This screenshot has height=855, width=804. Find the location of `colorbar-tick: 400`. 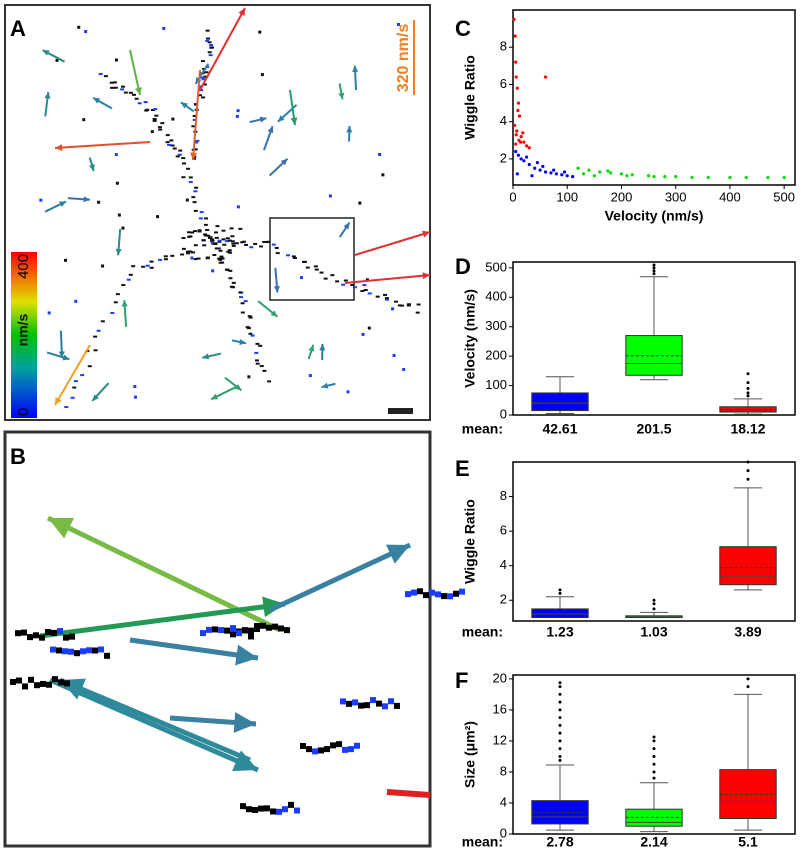

colorbar-tick: 400 is located at coordinates (23, 266).